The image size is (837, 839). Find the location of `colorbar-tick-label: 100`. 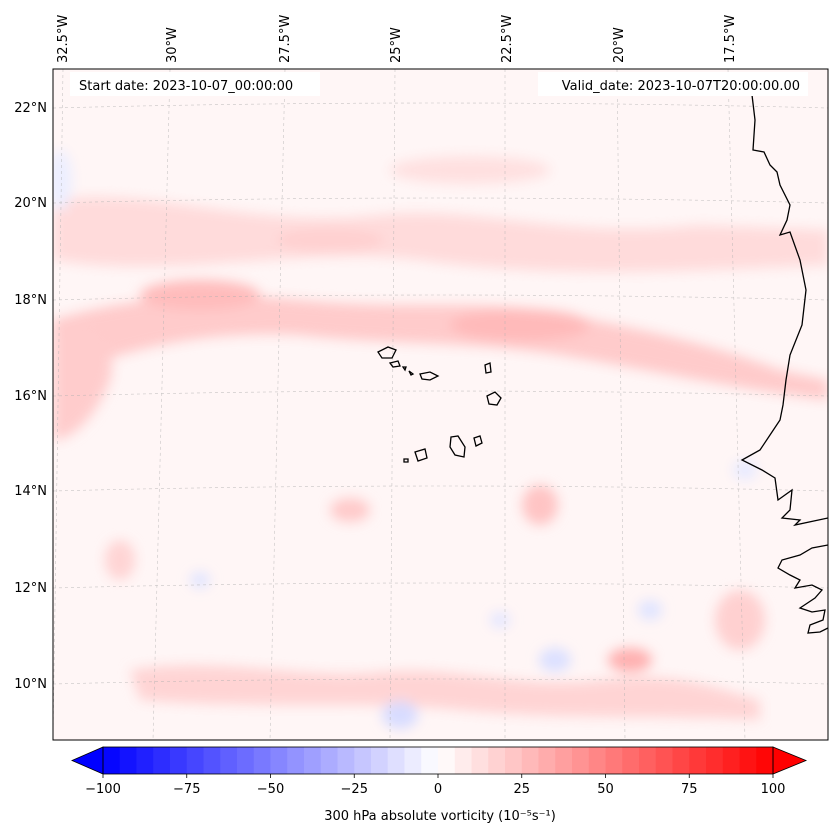

colorbar-tick-label: 100 is located at coordinates (773, 789).